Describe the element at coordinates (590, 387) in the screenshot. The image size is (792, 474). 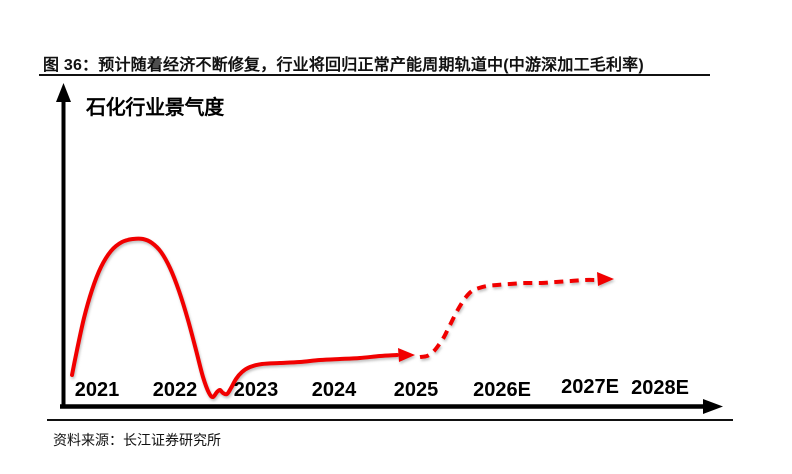
I see `x-axis-label-2027E: 2027E` at that location.